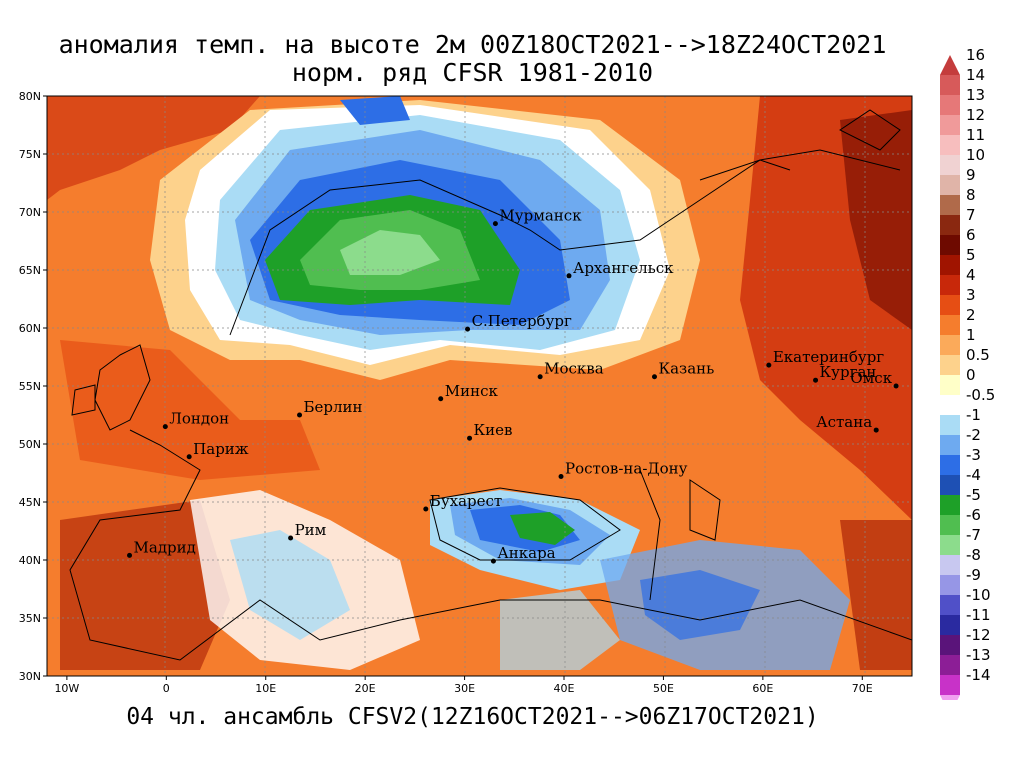 The image size is (1024, 768). Describe the element at coordinates (30, 154) in the screenshot. I see `lat-tick-label: 75N` at that location.